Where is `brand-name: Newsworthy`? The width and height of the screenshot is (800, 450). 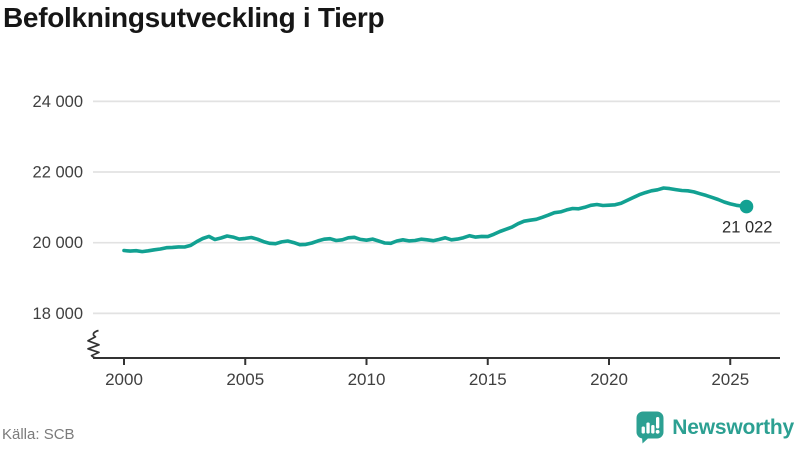
brand-name: Newsworthy is located at coordinates (733, 427).